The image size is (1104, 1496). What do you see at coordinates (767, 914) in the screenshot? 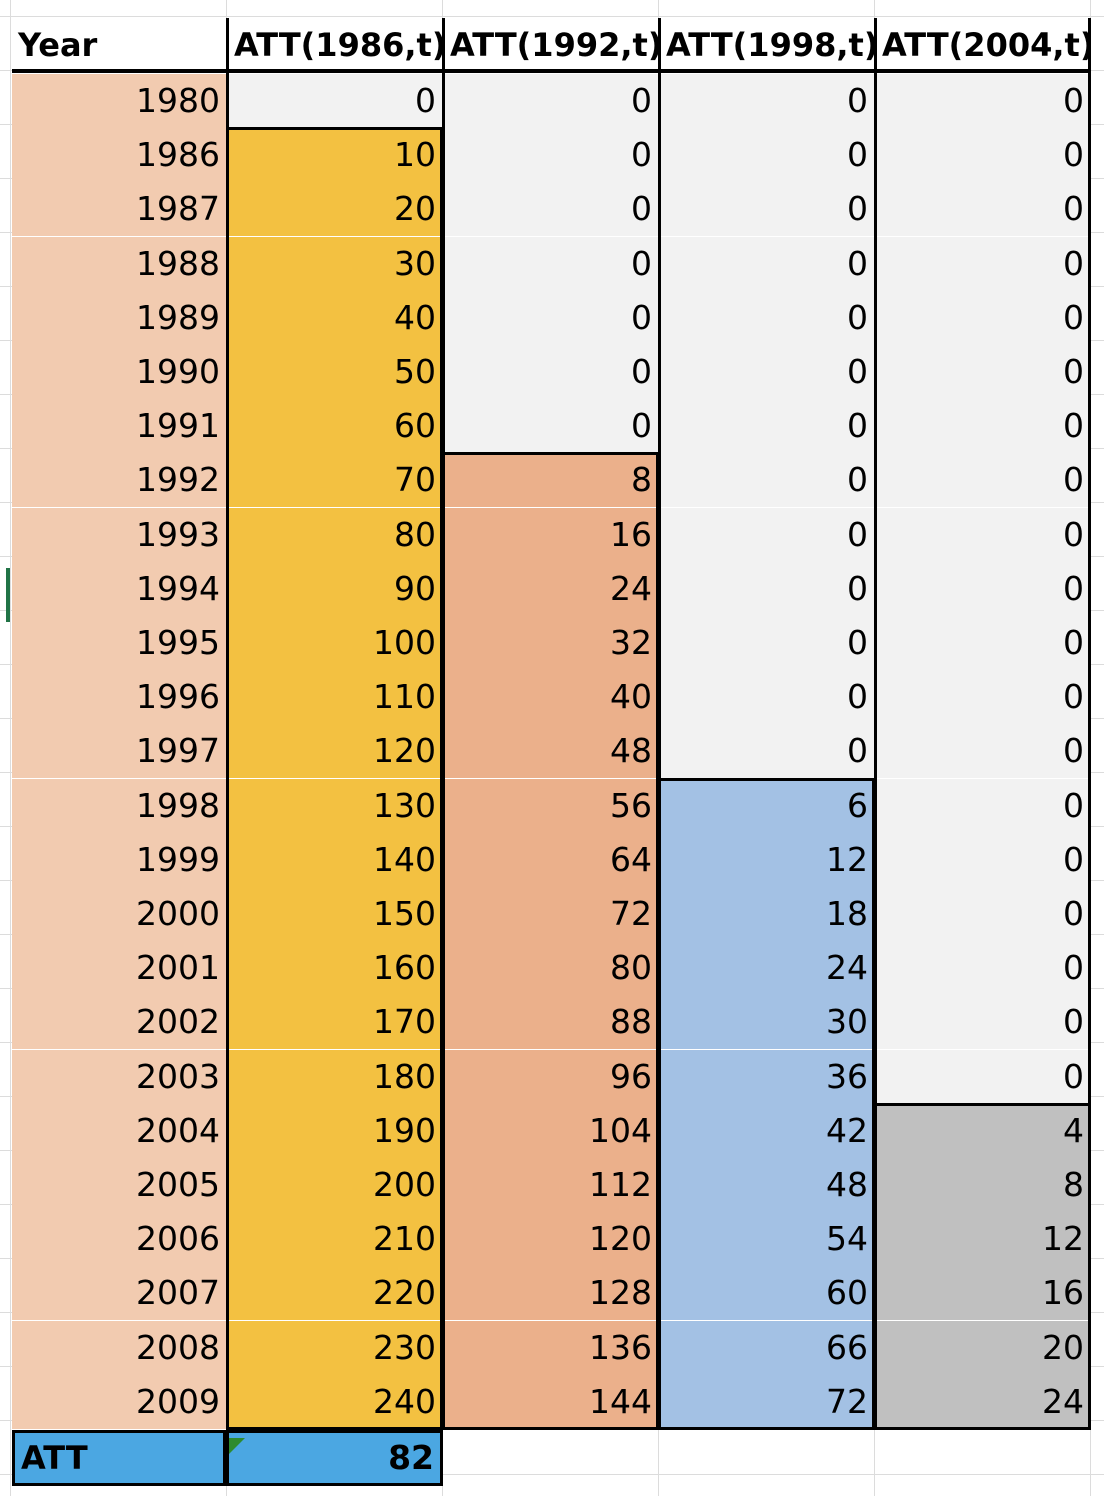
I see `att-value-cell: 18` at bounding box center [767, 914].